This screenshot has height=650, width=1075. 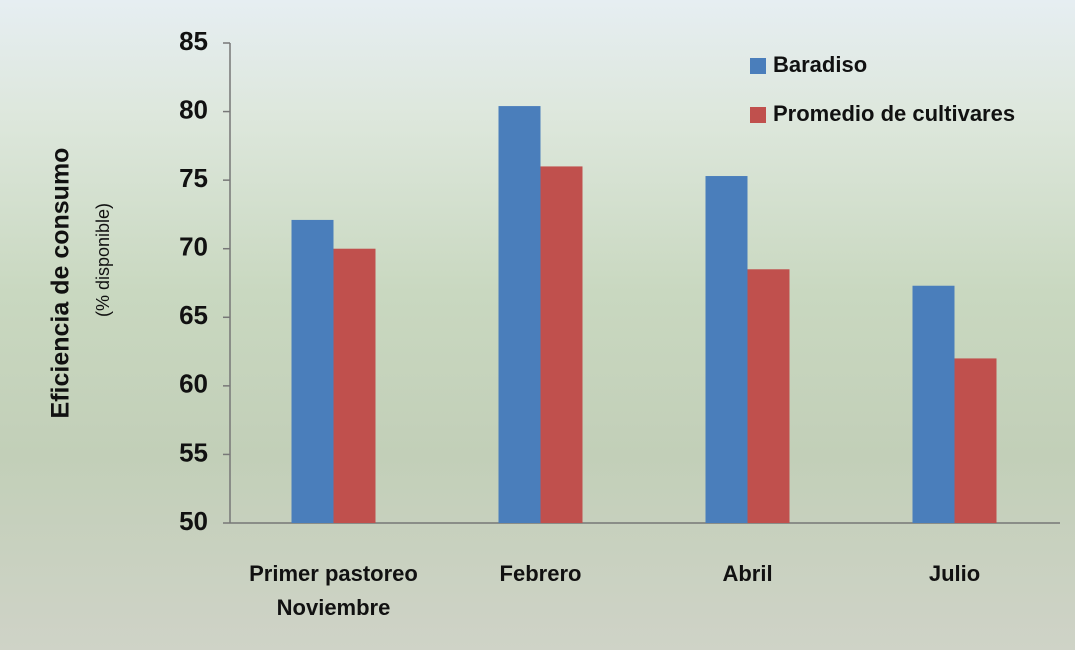 I want to click on y-tick-label: 65, so click(x=193, y=315).